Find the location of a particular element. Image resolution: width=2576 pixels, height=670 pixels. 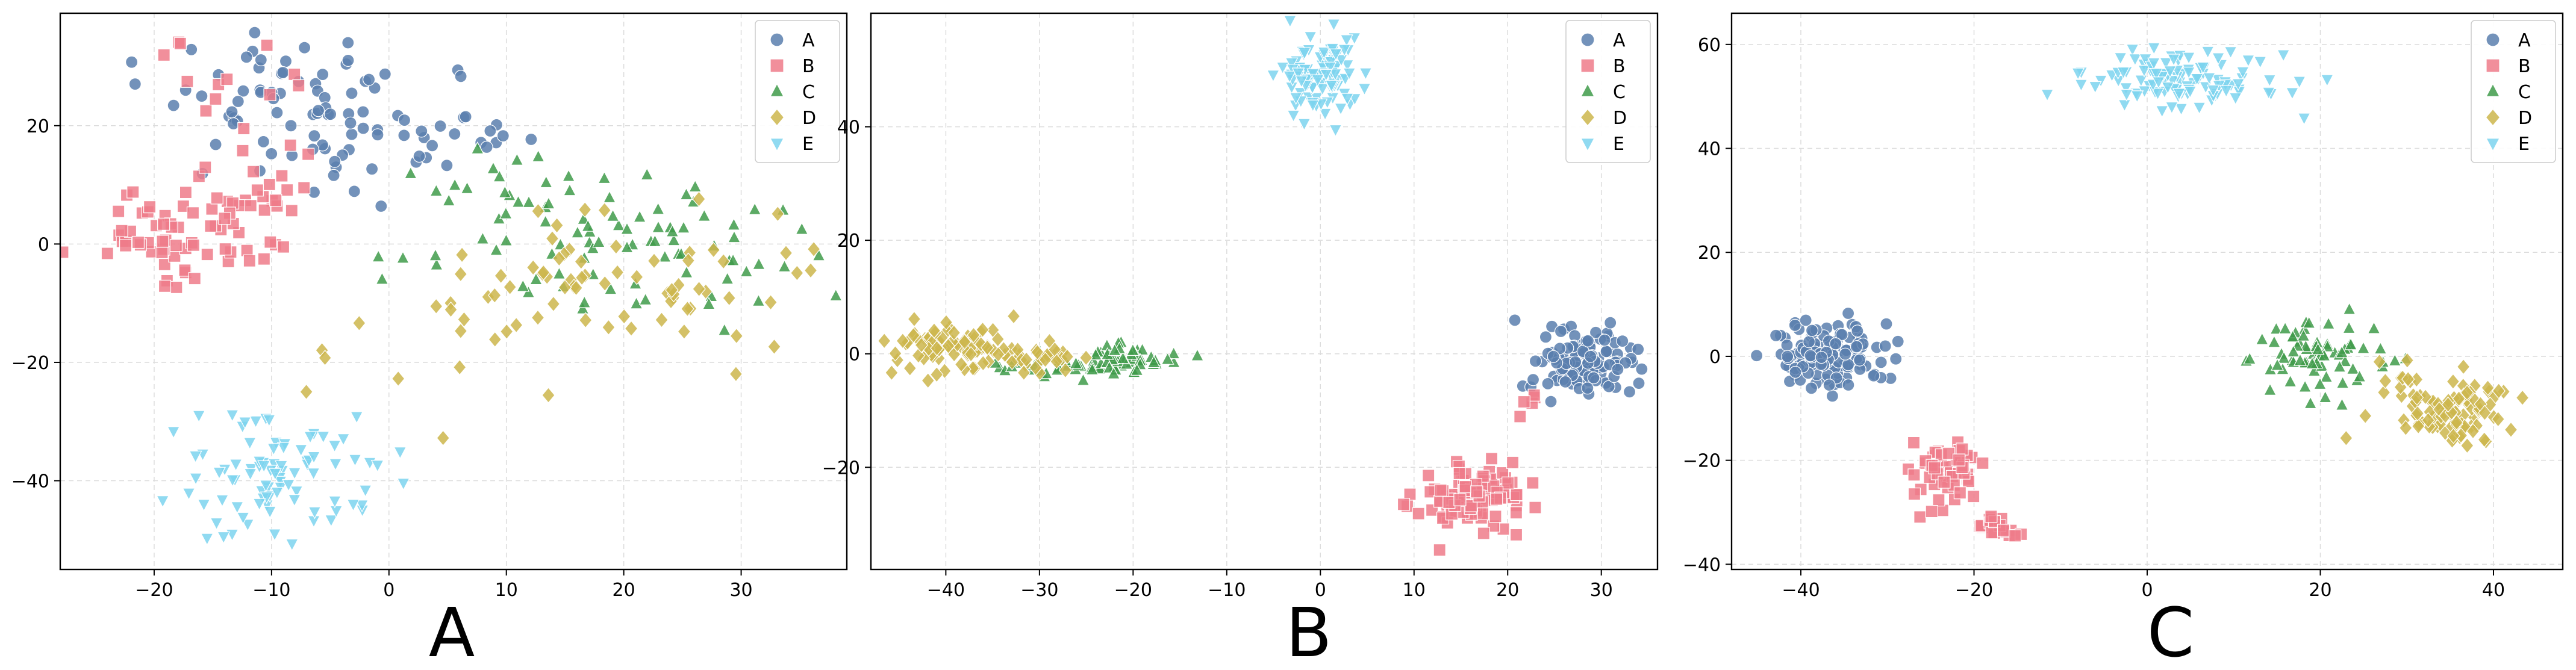

y-tick-label: 20 is located at coordinates (1709, 253).